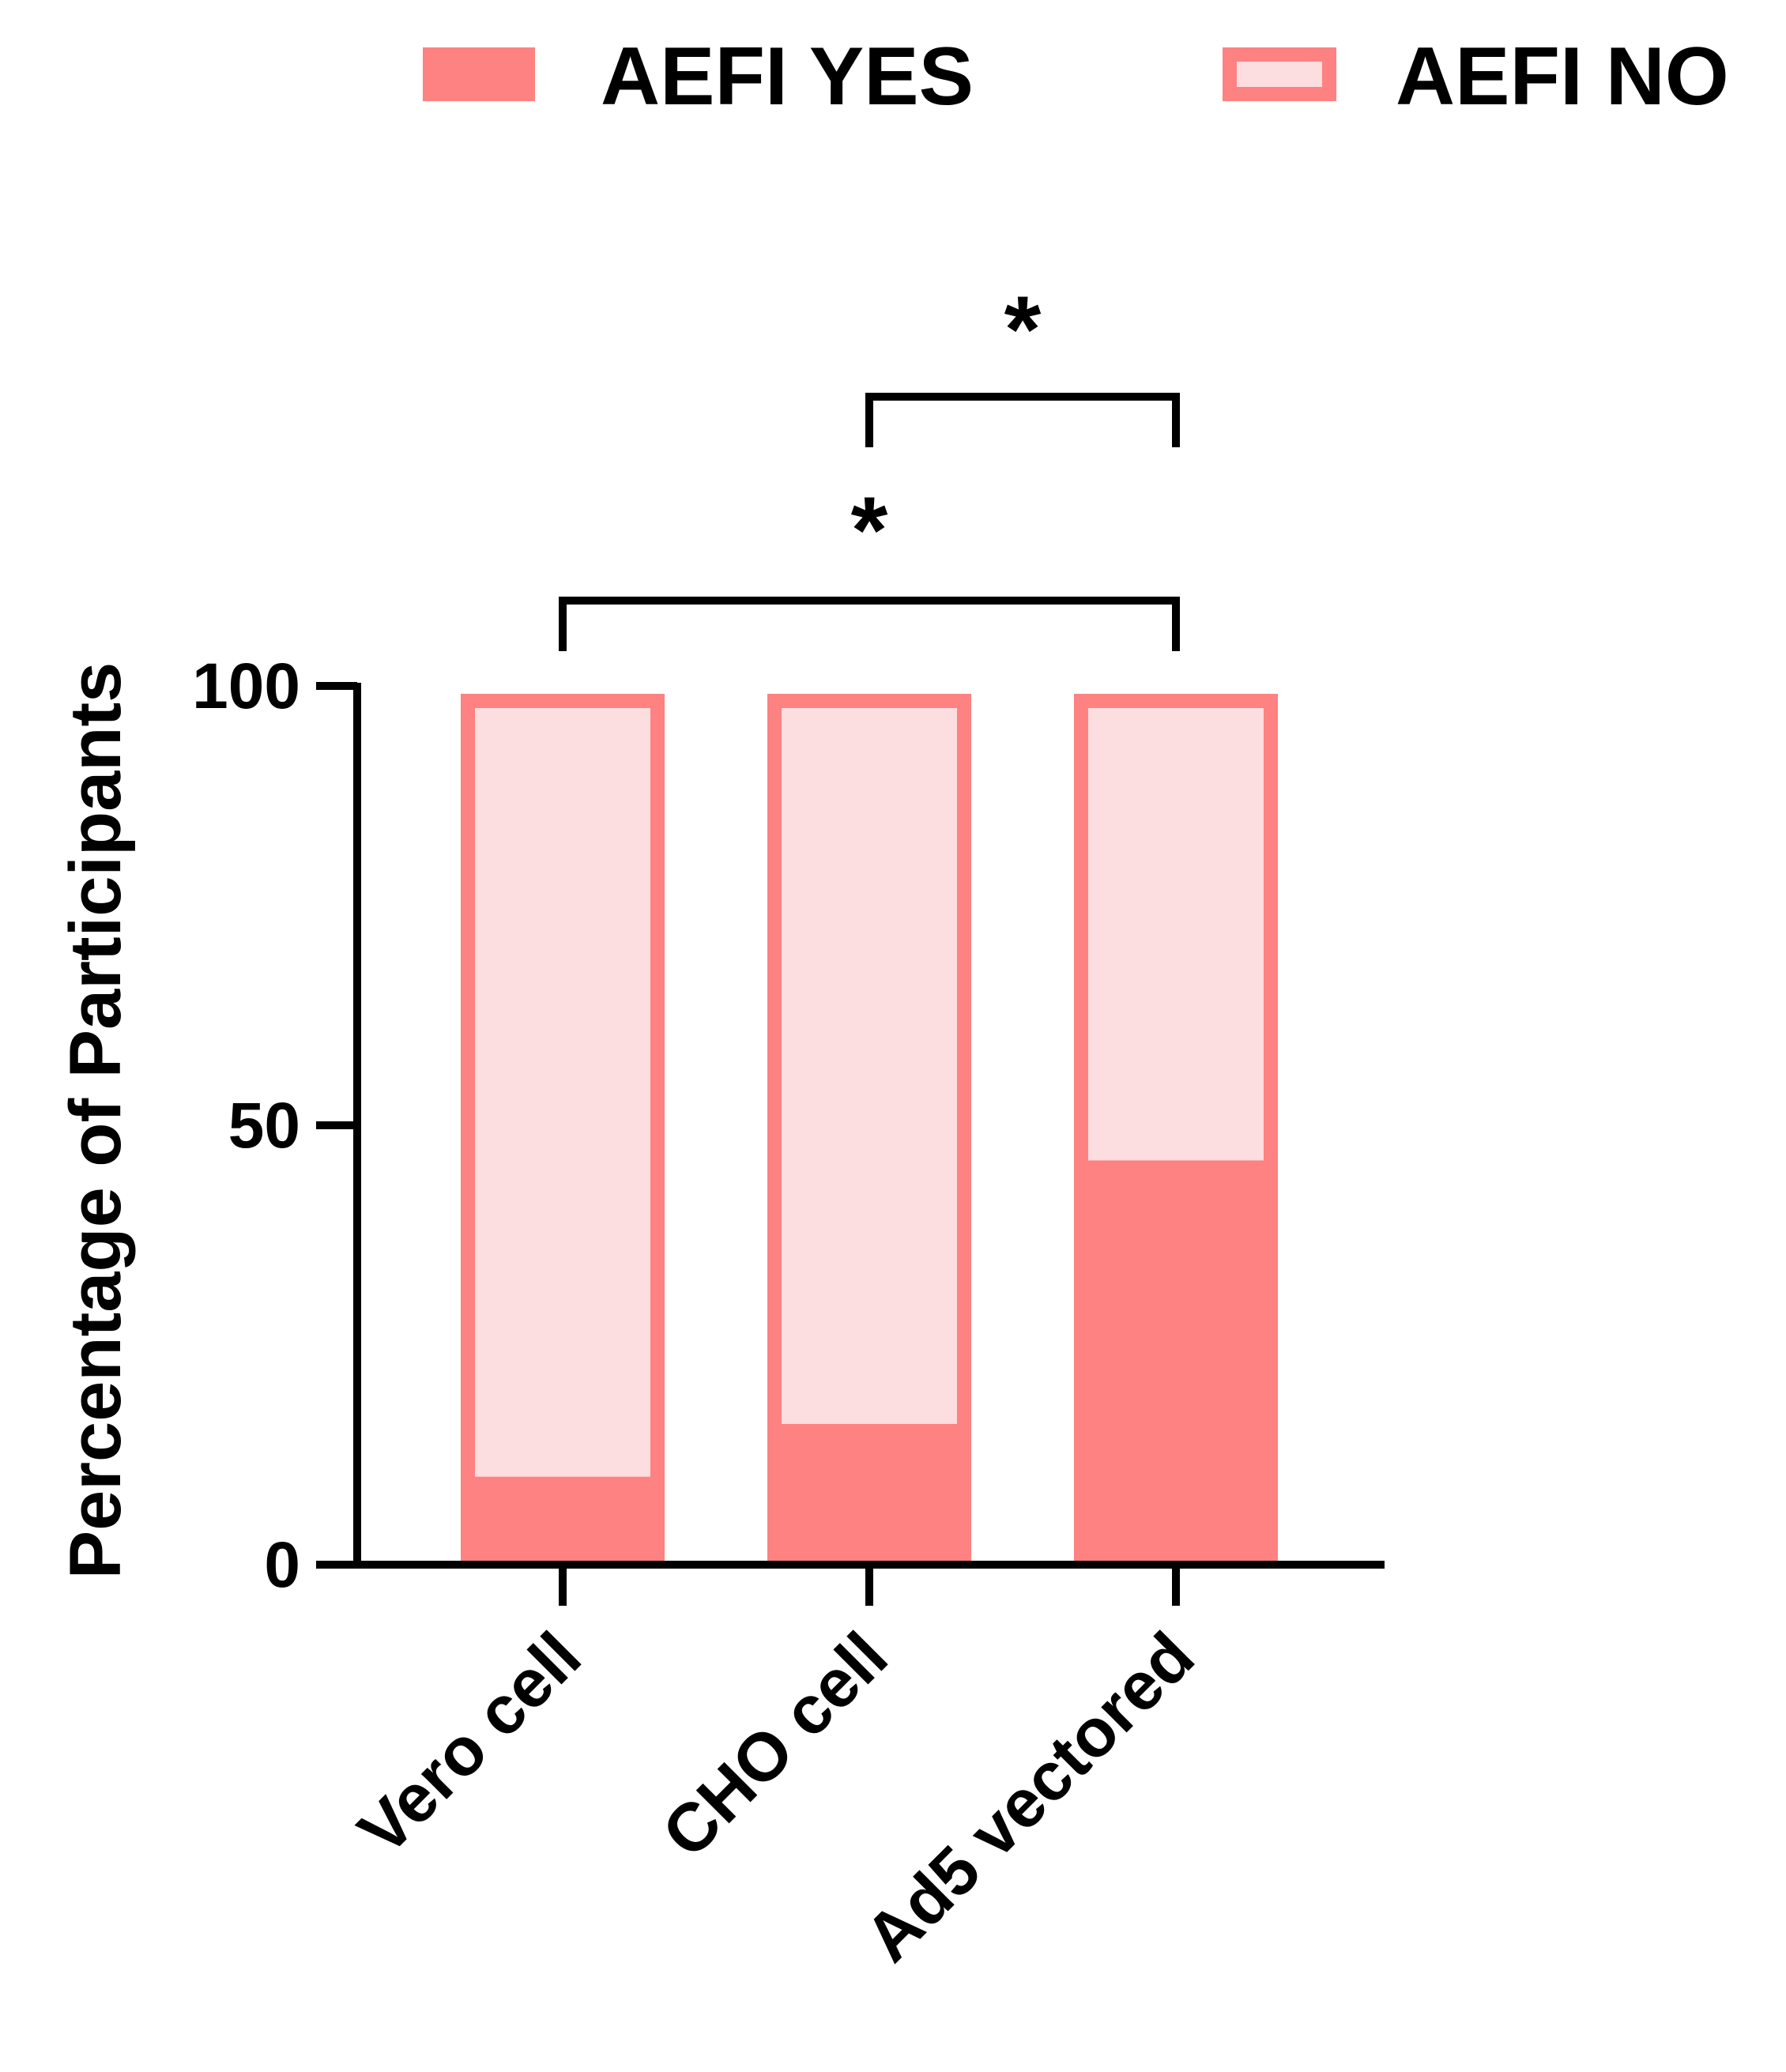 The height and width of the screenshot is (2072, 1786). I want to click on legend-swatch-aefi-no, so click(1280, 74).